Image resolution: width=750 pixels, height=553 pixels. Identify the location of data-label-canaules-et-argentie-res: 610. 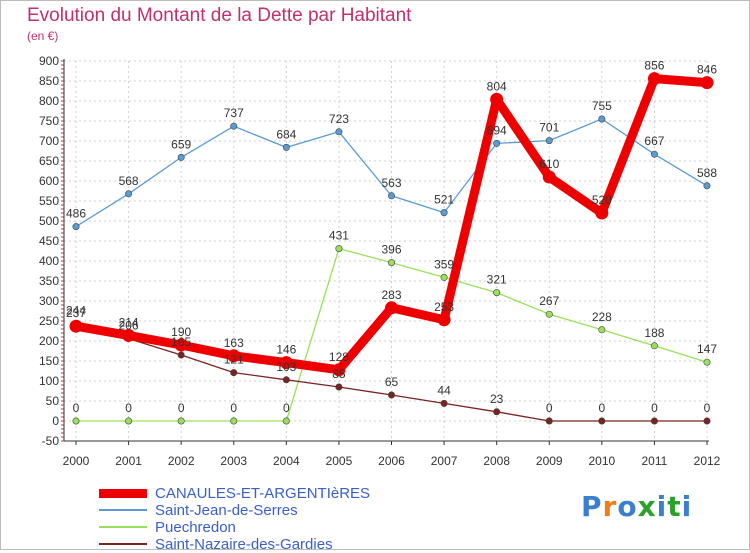
(549, 164).